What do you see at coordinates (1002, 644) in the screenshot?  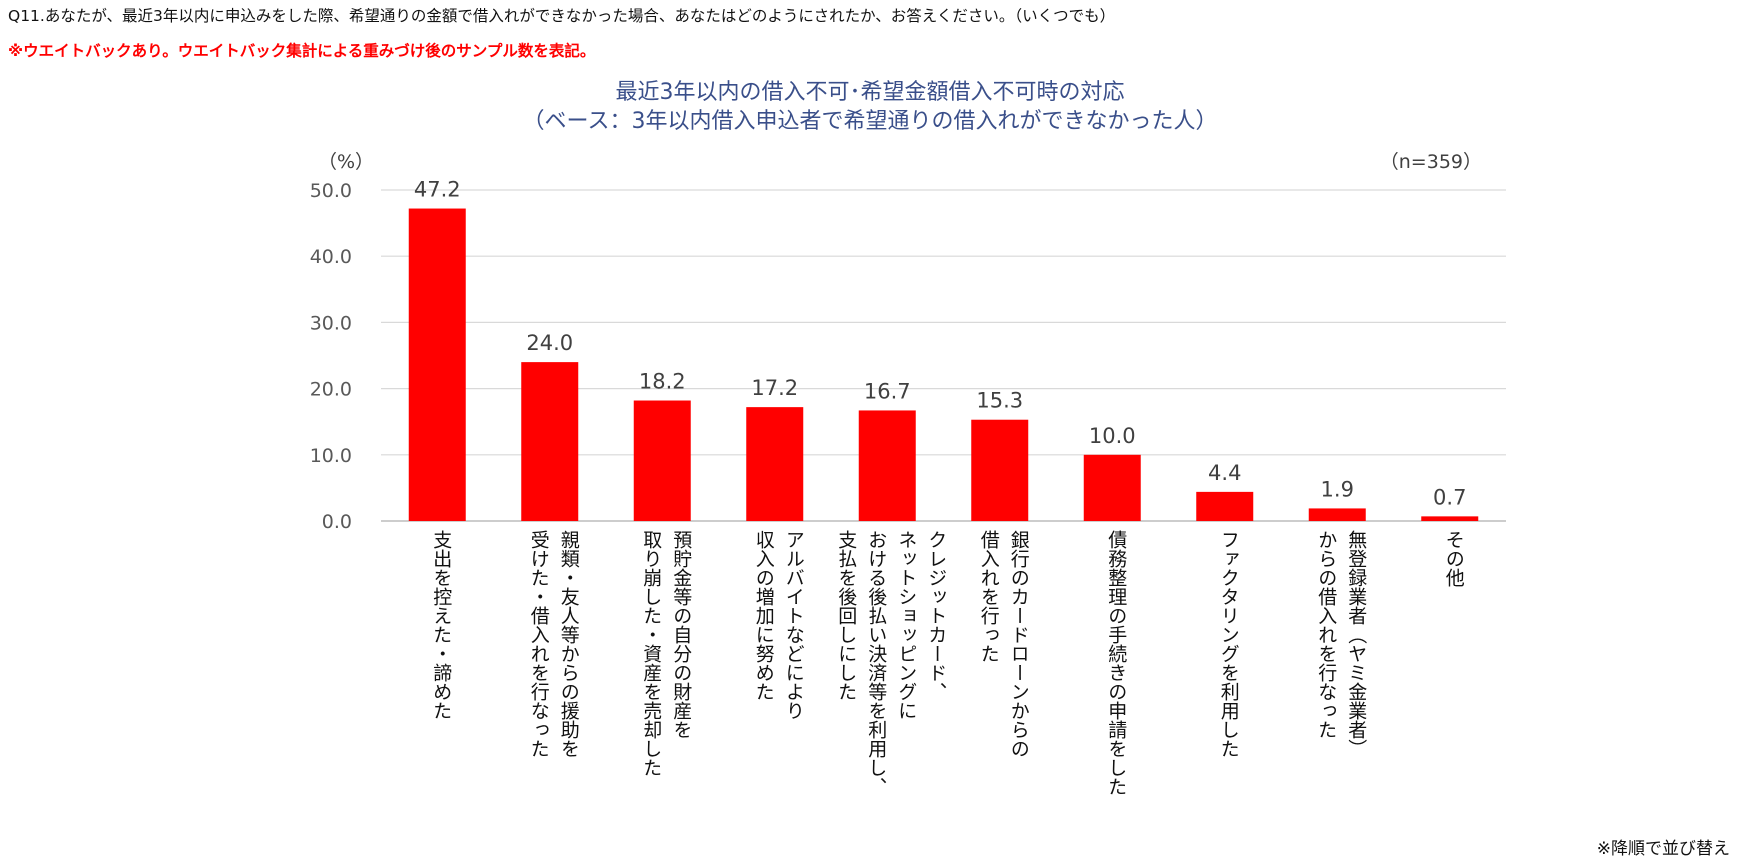 I see `category-label: 銀行のカードローンからの 借入れを行った` at bounding box center [1002, 644].